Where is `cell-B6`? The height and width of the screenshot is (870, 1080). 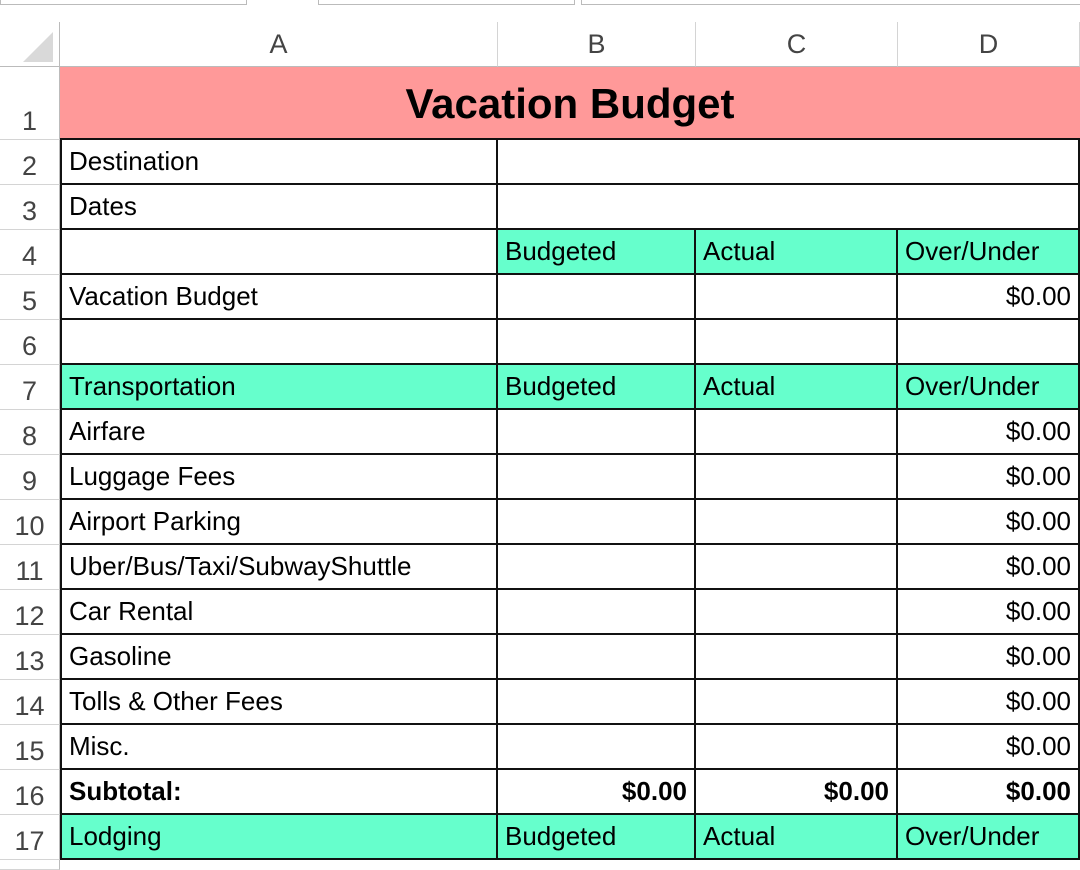
cell-B6 is located at coordinates (597, 342).